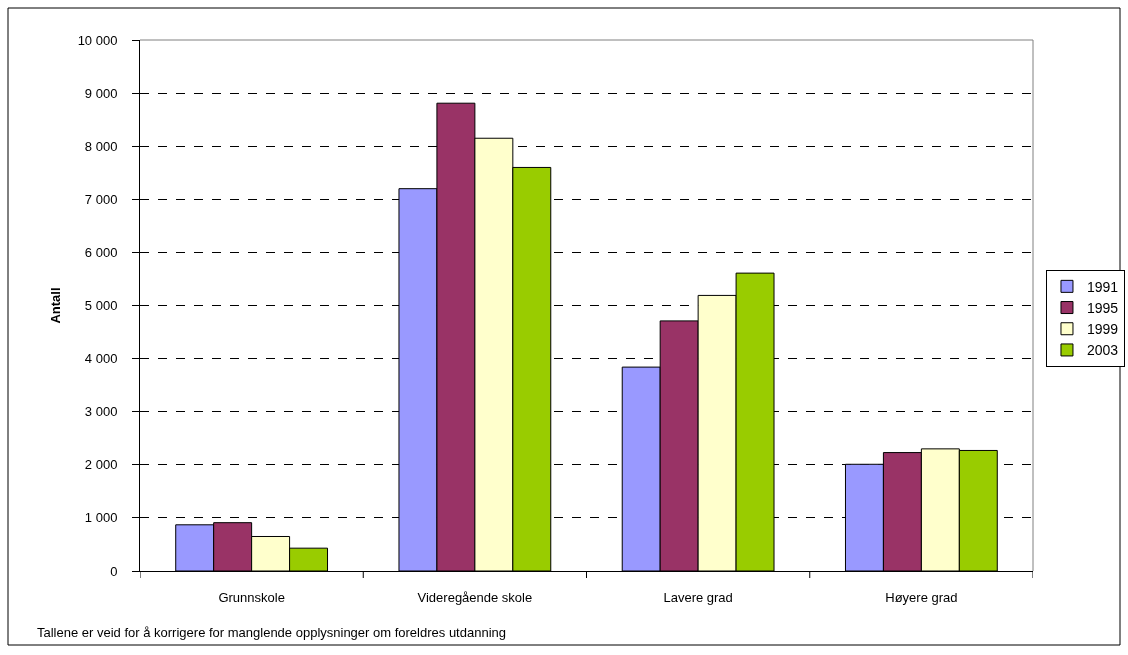  What do you see at coordinates (101, 93) in the screenshot?
I see `y-tick-label: 9 000` at bounding box center [101, 93].